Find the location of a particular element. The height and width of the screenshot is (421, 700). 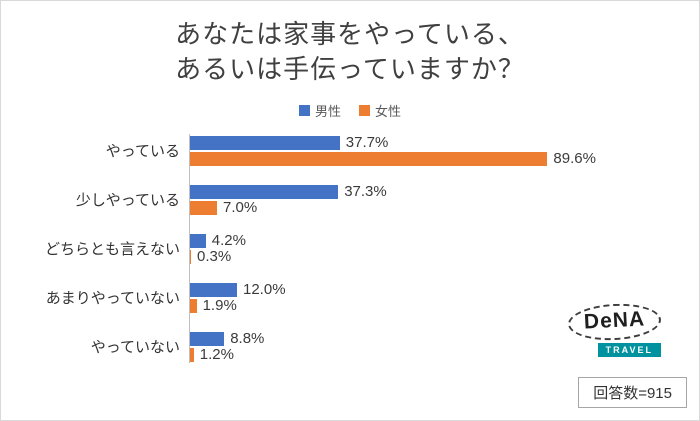

bar-group: 4.2% 0.3% is located at coordinates (444, 248).